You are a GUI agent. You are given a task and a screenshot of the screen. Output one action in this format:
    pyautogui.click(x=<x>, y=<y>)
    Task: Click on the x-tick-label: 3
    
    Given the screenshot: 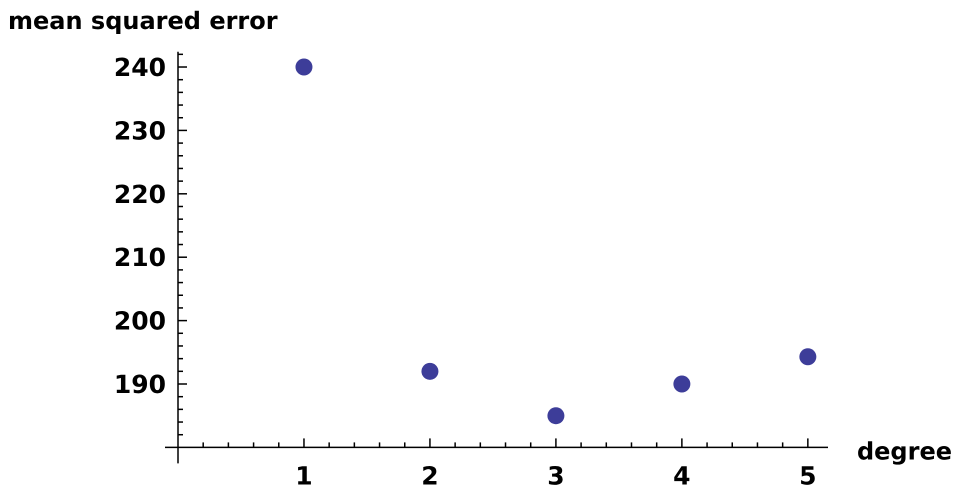 What is the action you would take?
    pyautogui.click(x=556, y=475)
    